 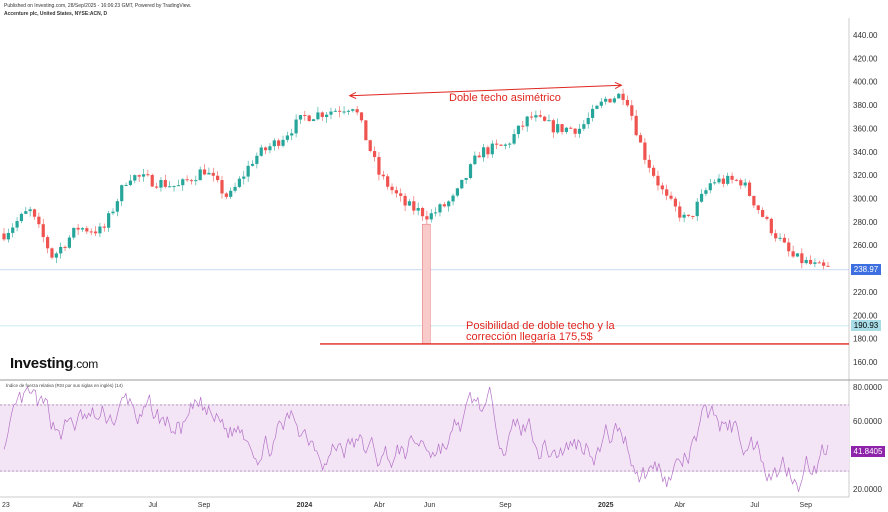 I want to click on arrow-head, so click(x=352, y=95).